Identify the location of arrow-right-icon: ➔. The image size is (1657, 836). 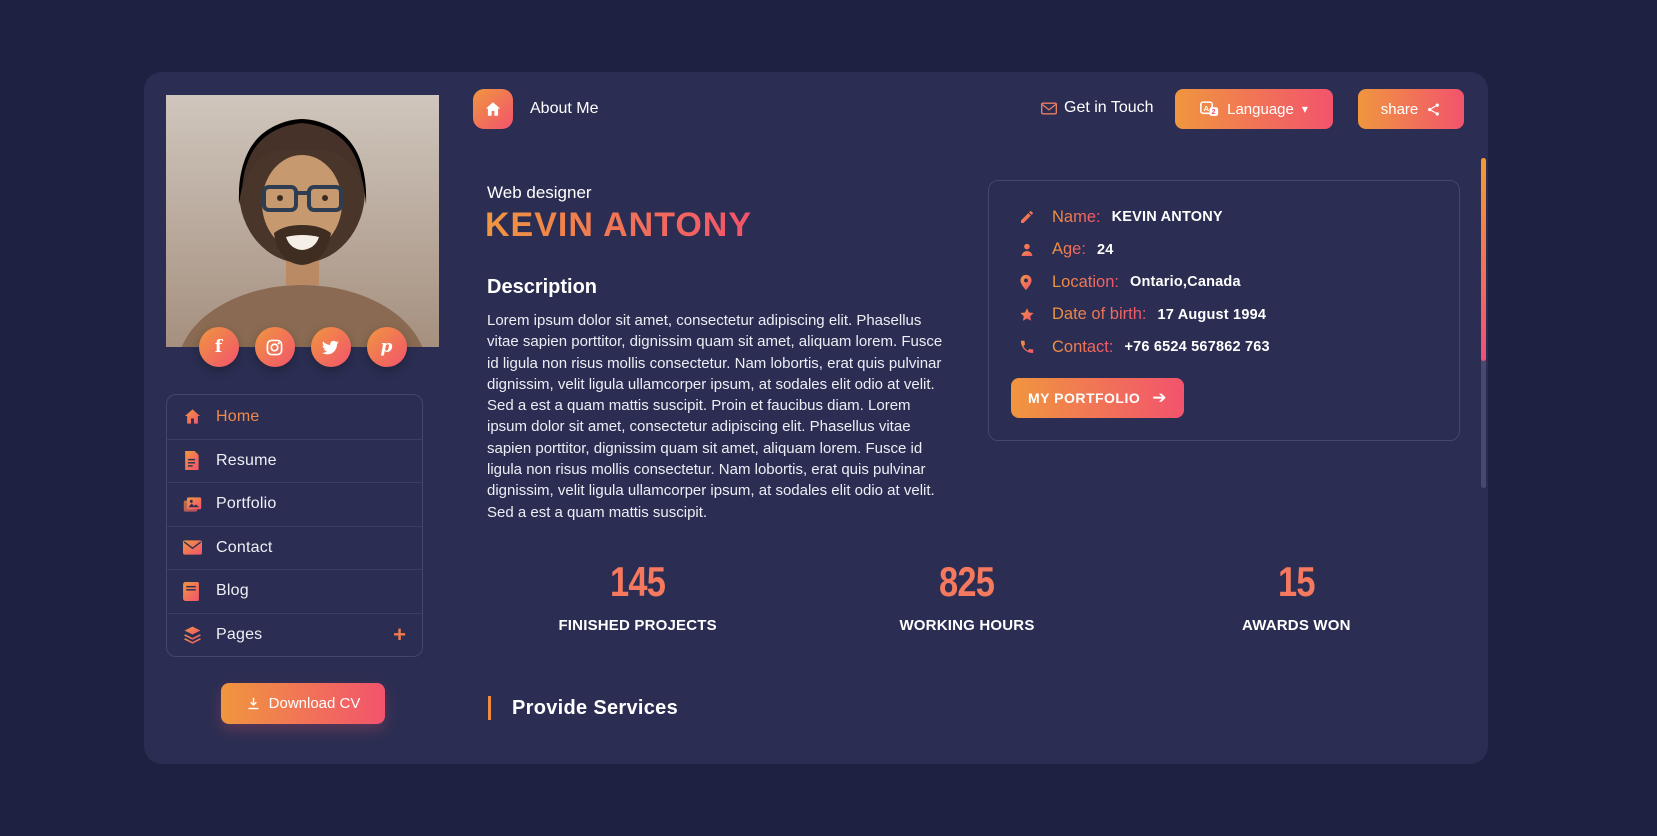
(1160, 397).